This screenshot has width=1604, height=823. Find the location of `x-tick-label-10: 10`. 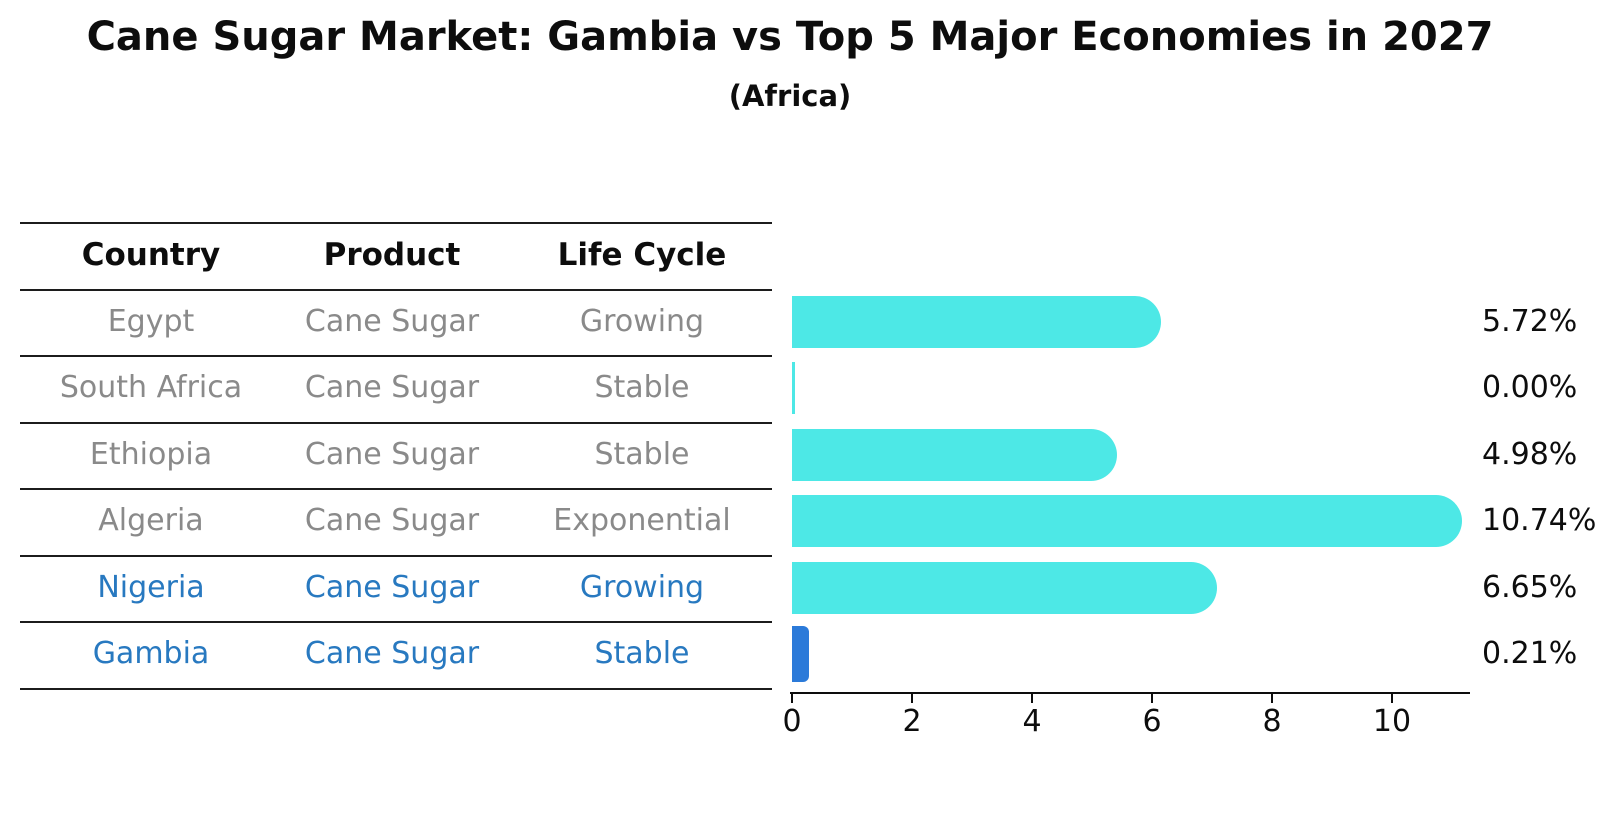

x-tick-label-10: 10 is located at coordinates (1392, 721).